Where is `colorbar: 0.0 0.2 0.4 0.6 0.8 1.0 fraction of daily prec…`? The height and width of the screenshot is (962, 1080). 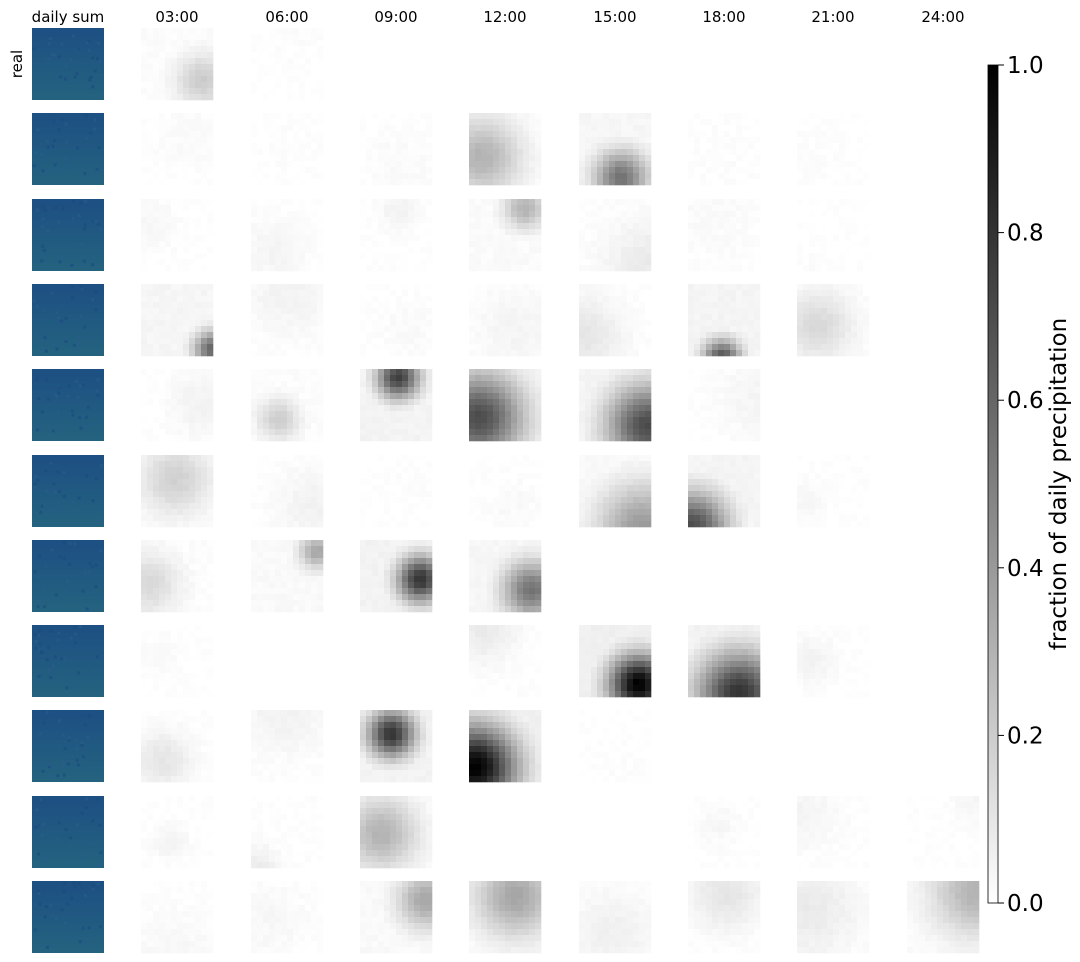 colorbar: 0.0 0.2 0.4 0.6 0.8 1.0 fraction of daily prec… is located at coordinates (1029, 485).